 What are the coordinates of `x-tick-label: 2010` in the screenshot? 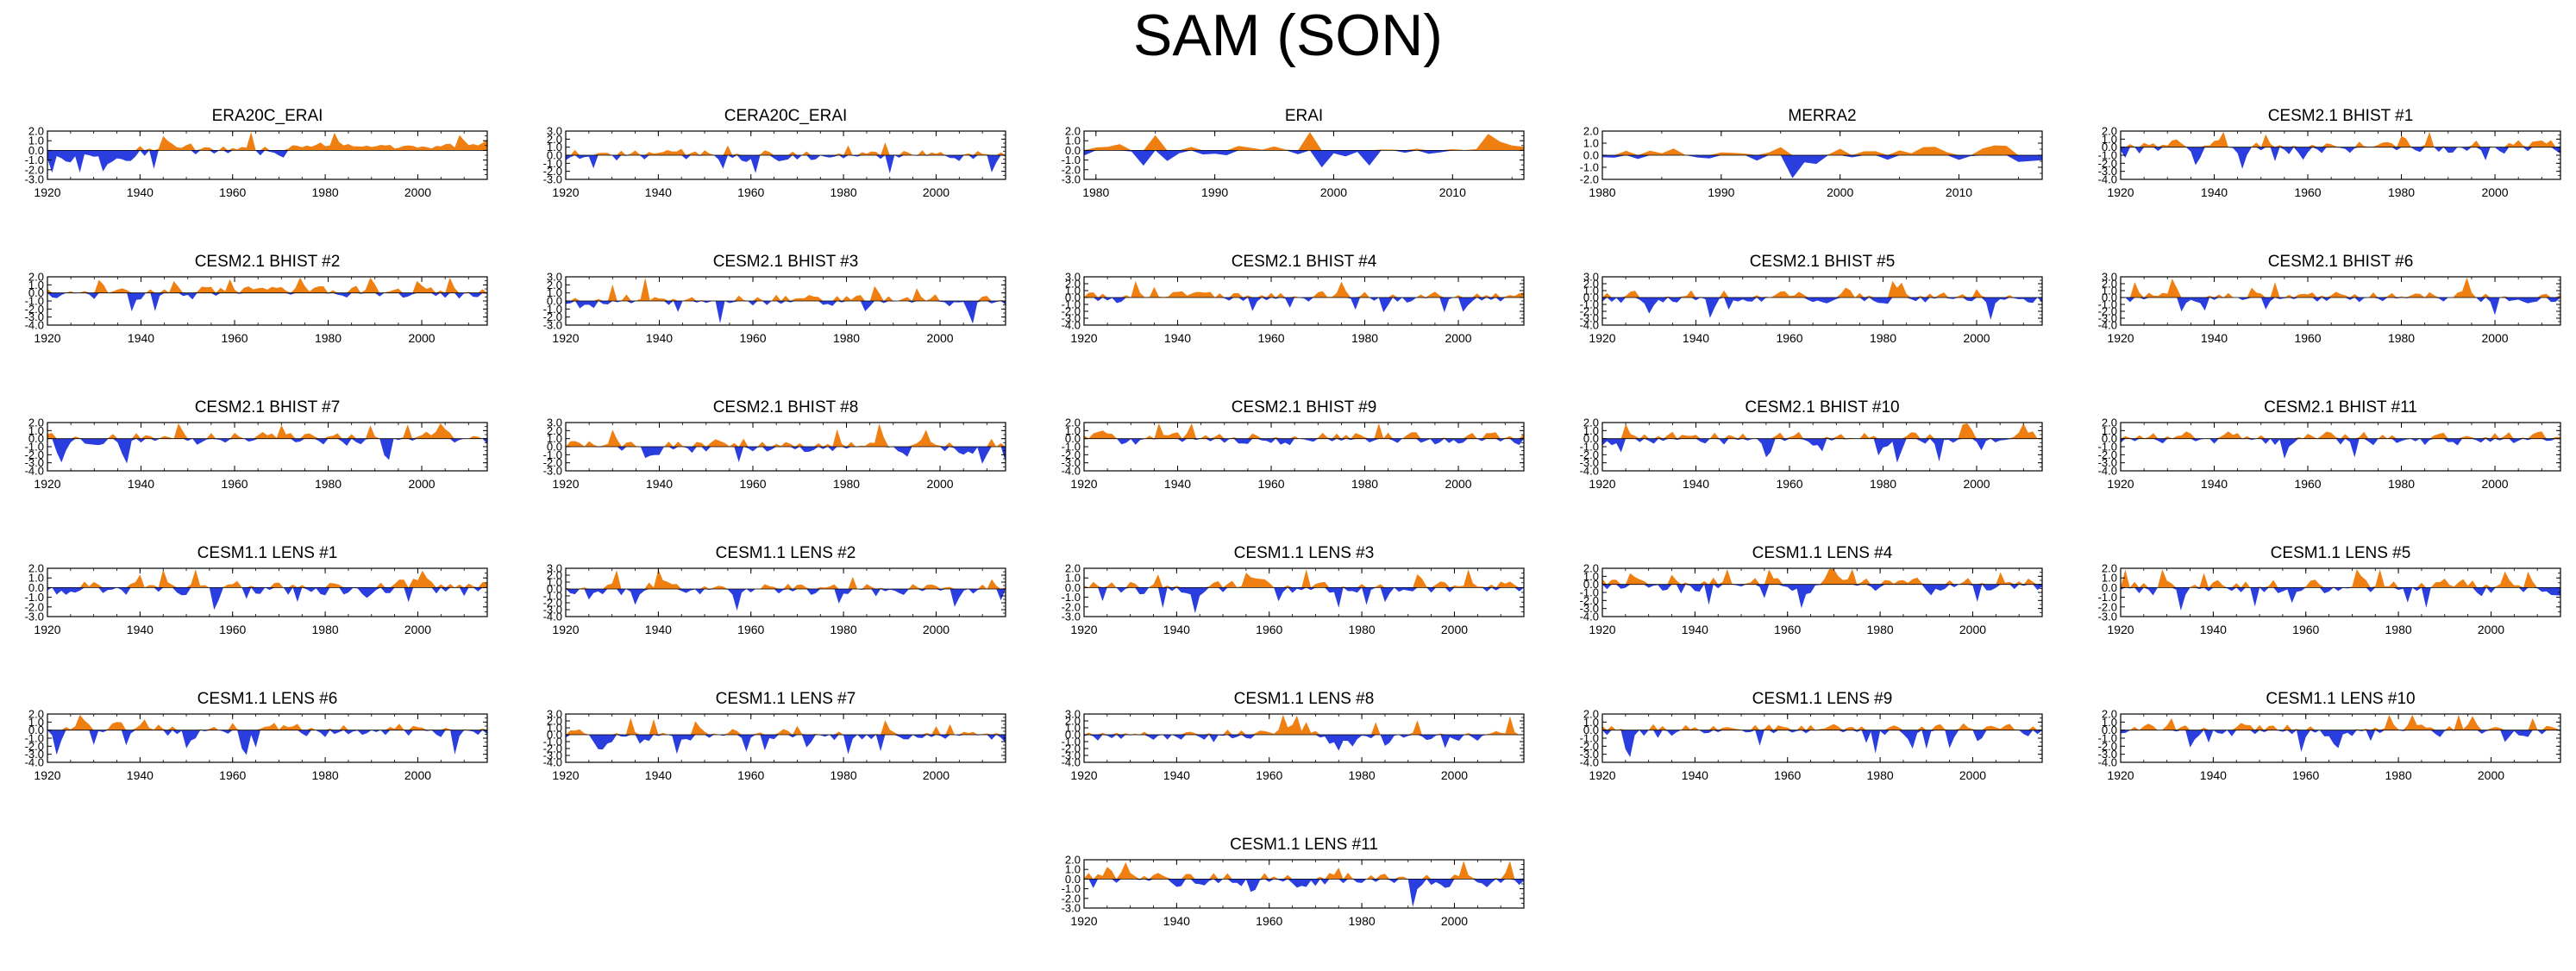 It's located at (1959, 192).